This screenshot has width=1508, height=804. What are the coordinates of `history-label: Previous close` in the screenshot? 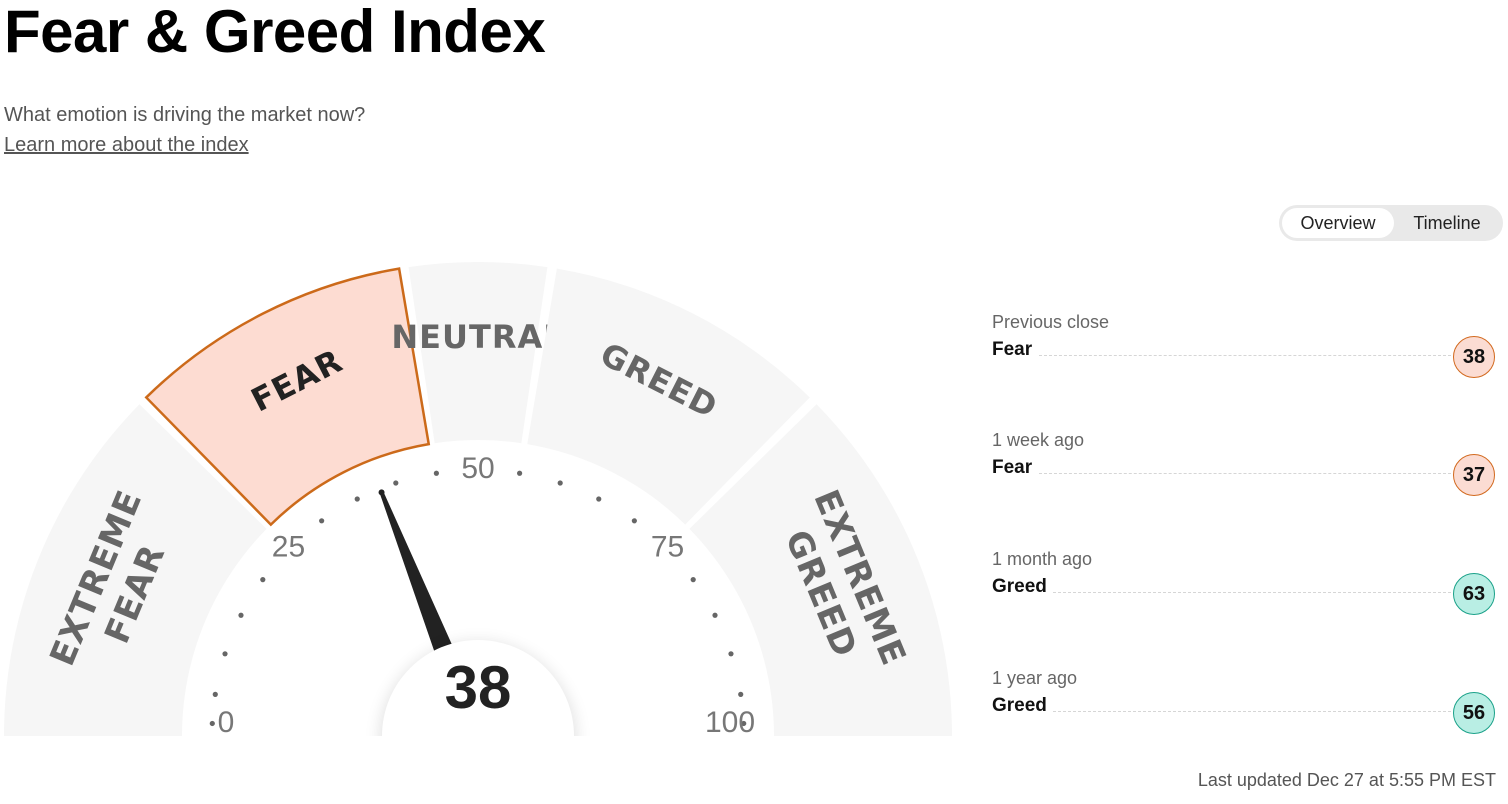 It's located at (1051, 322).